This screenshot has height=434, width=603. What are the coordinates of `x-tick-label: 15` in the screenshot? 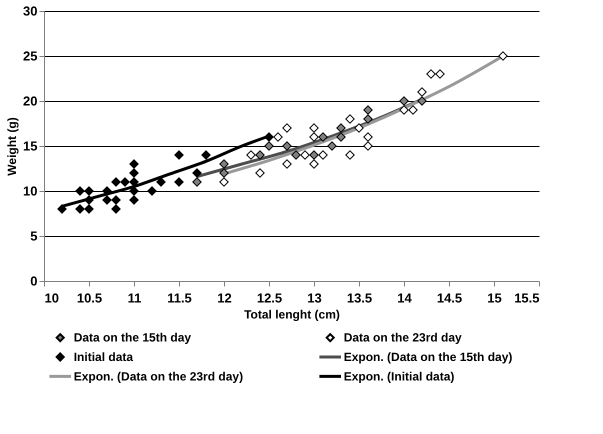 It's located at (494, 298).